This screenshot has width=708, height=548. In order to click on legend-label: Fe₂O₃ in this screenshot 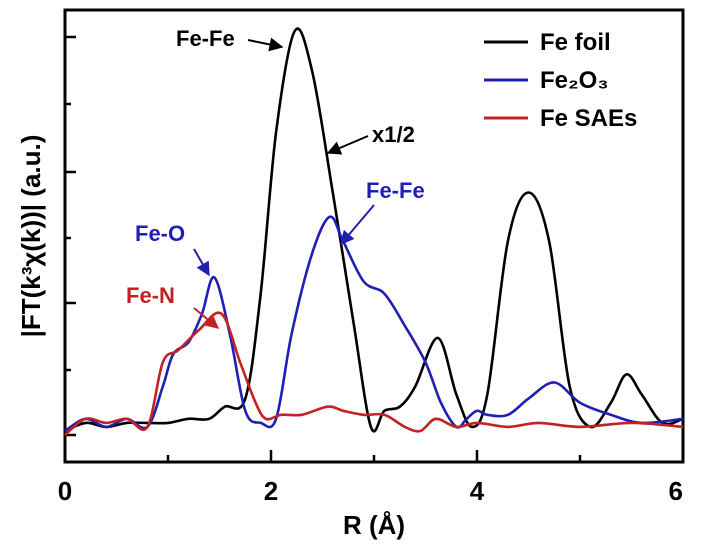, I will do `click(574, 80)`.